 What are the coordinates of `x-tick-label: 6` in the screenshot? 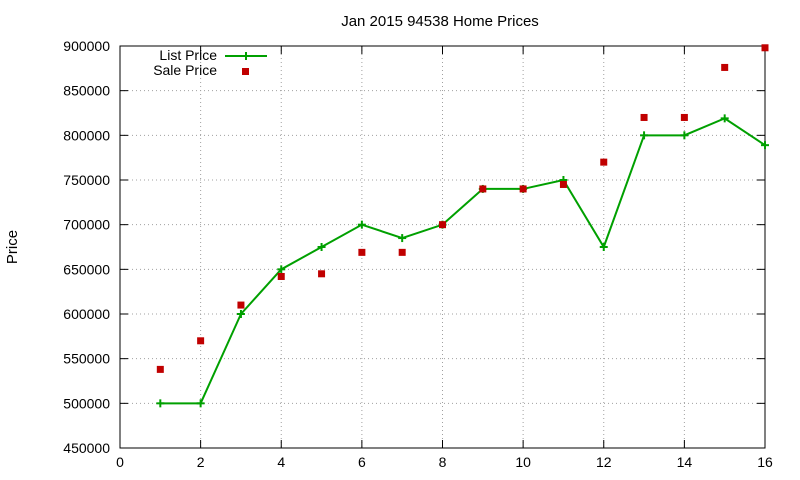 It's located at (362, 462).